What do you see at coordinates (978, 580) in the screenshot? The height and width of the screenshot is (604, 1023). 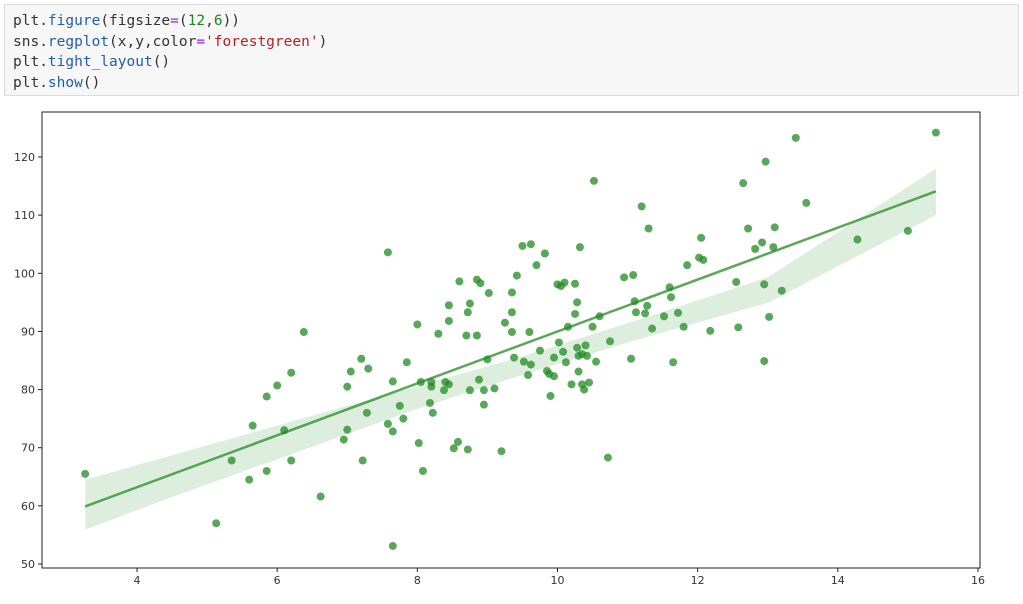 I see `x-tick-label: 16` at bounding box center [978, 580].